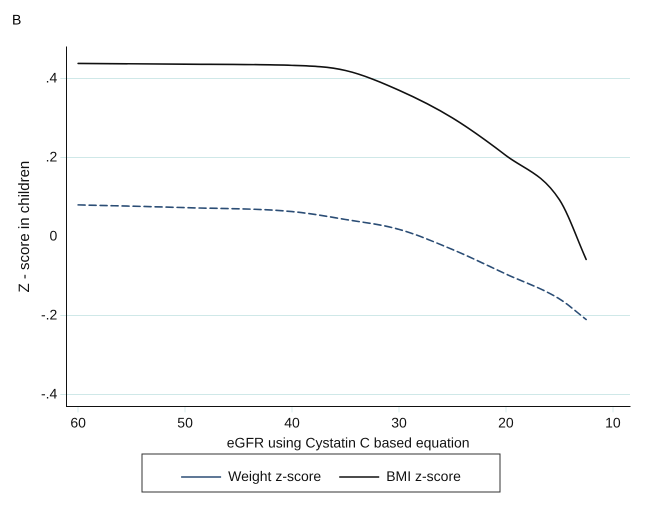 The height and width of the screenshot is (506, 652). What do you see at coordinates (399, 422) in the screenshot?
I see `x-tick-label: 30` at bounding box center [399, 422].